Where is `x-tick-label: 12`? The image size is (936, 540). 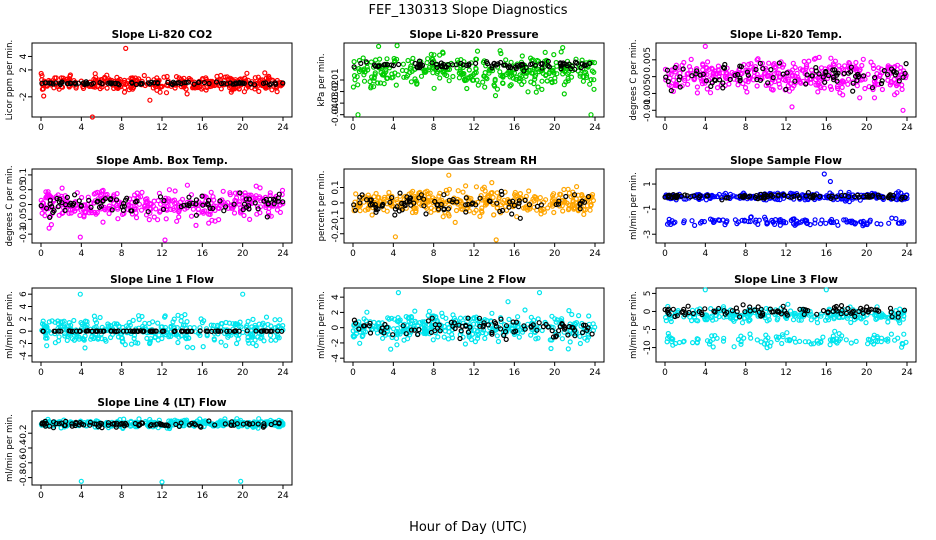
x-tick-label: 12 is located at coordinates (473, 254).